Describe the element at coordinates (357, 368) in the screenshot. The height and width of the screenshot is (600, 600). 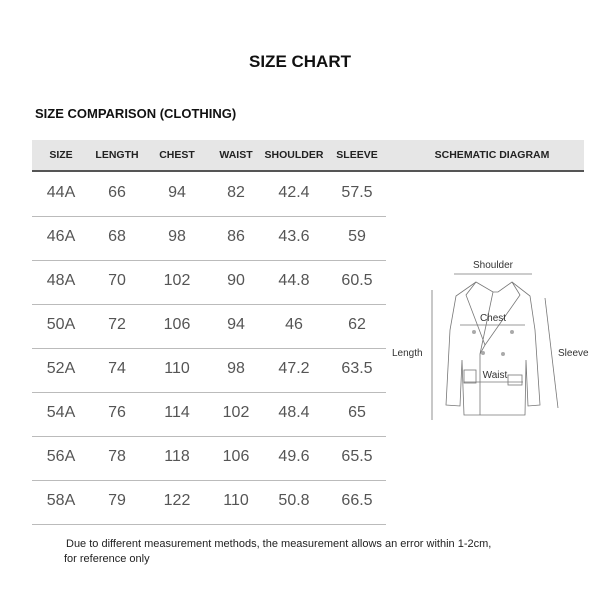
I see `cell-sleeve: 63.5` at that location.